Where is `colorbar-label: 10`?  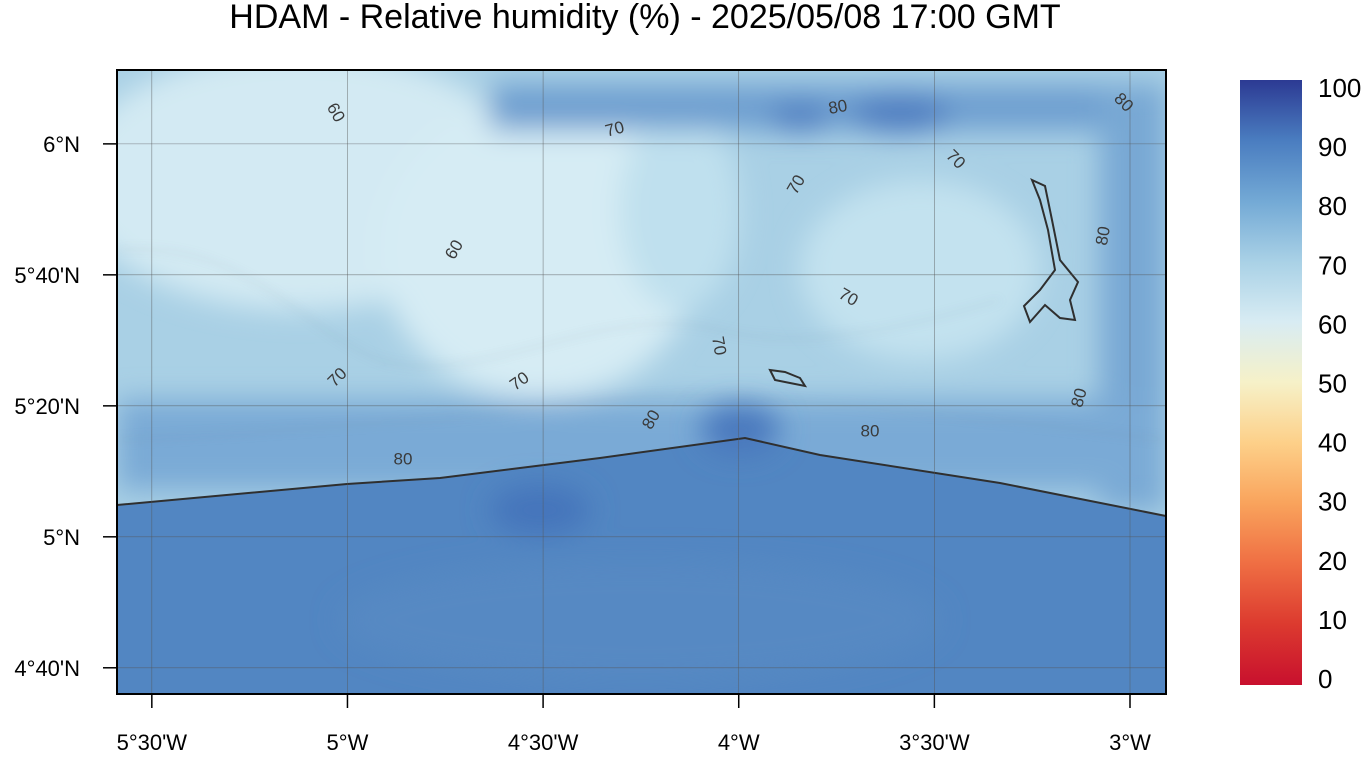
colorbar-label: 10 is located at coordinates (1332, 620).